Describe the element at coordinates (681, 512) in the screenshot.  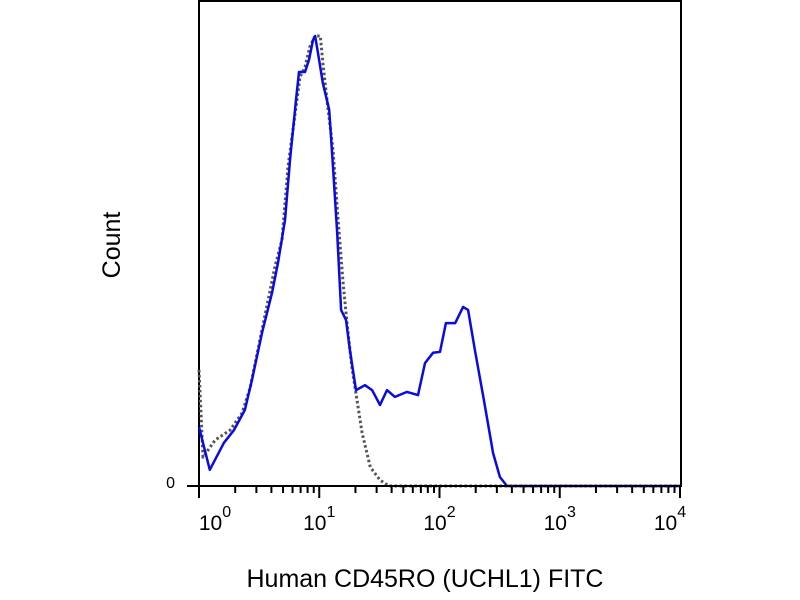
I see `x-tick-exponent: 4` at that location.